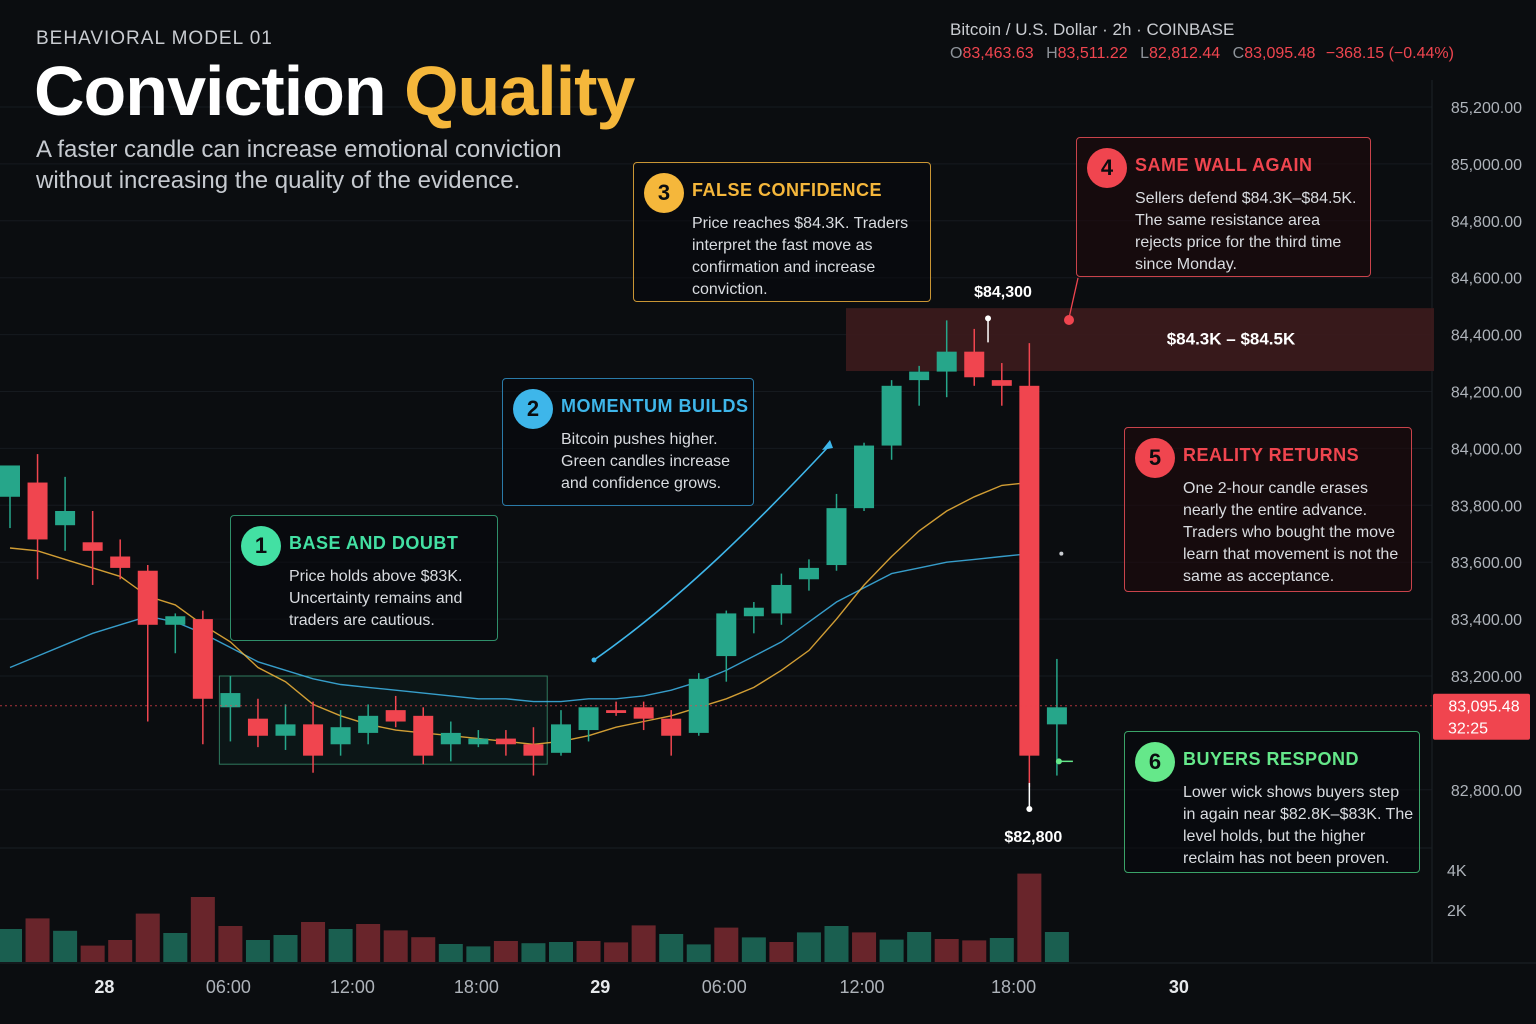 The image size is (1536, 1024). What do you see at coordinates (383, 720) in the screenshot?
I see `base-consolidation-box` at bounding box center [383, 720].